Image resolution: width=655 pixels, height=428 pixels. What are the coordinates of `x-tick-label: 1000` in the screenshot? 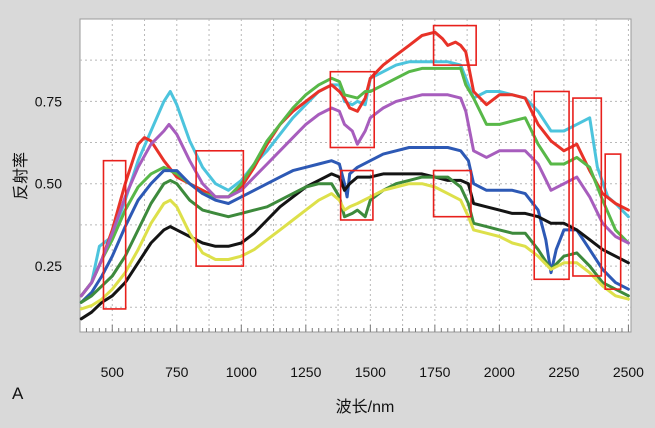 It's located at (241, 372).